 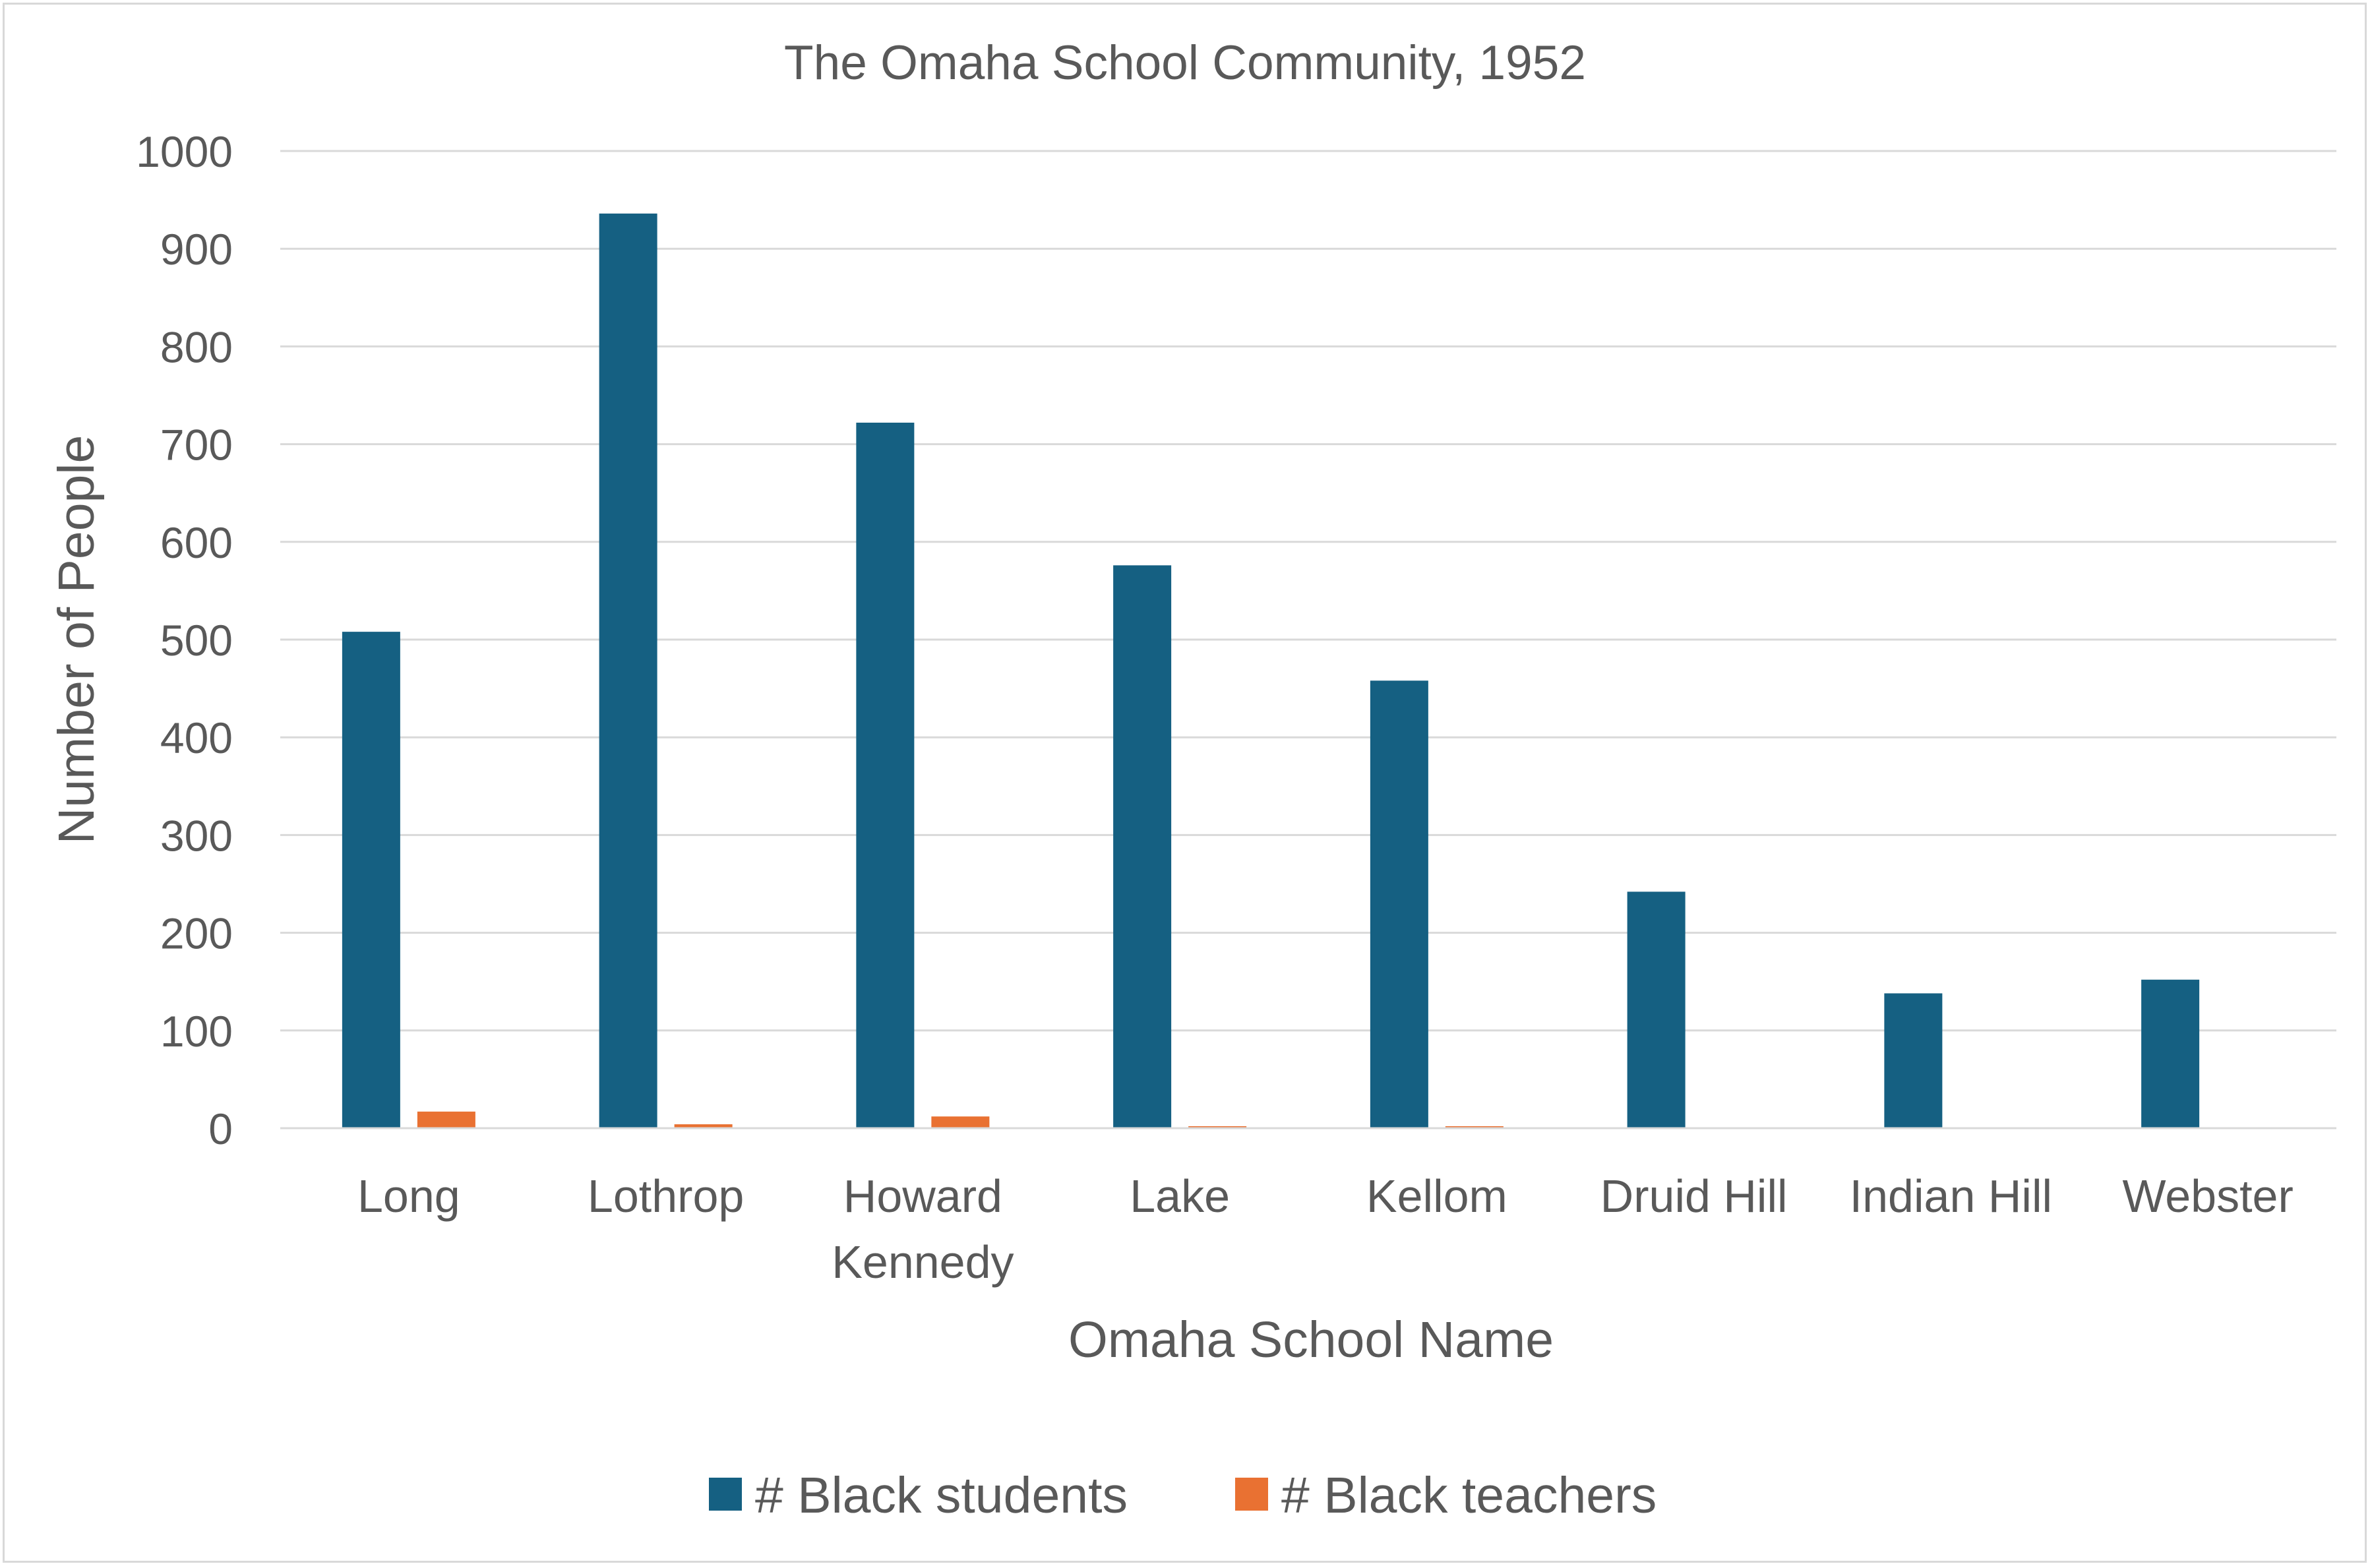 What do you see at coordinates (923, 1262) in the screenshot?
I see `x-category-label: Kennedy` at bounding box center [923, 1262].